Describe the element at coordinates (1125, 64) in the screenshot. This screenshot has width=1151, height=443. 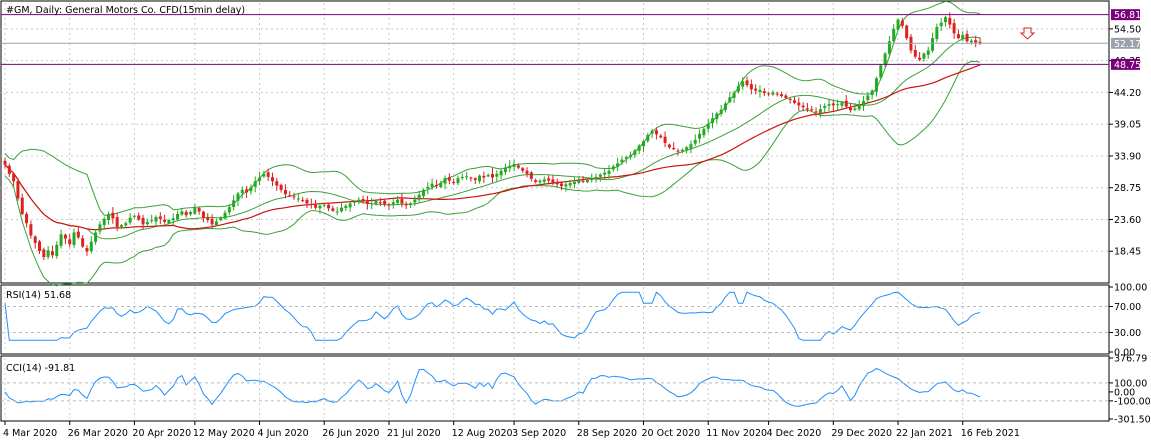
I see `level-tag-low` at that location.